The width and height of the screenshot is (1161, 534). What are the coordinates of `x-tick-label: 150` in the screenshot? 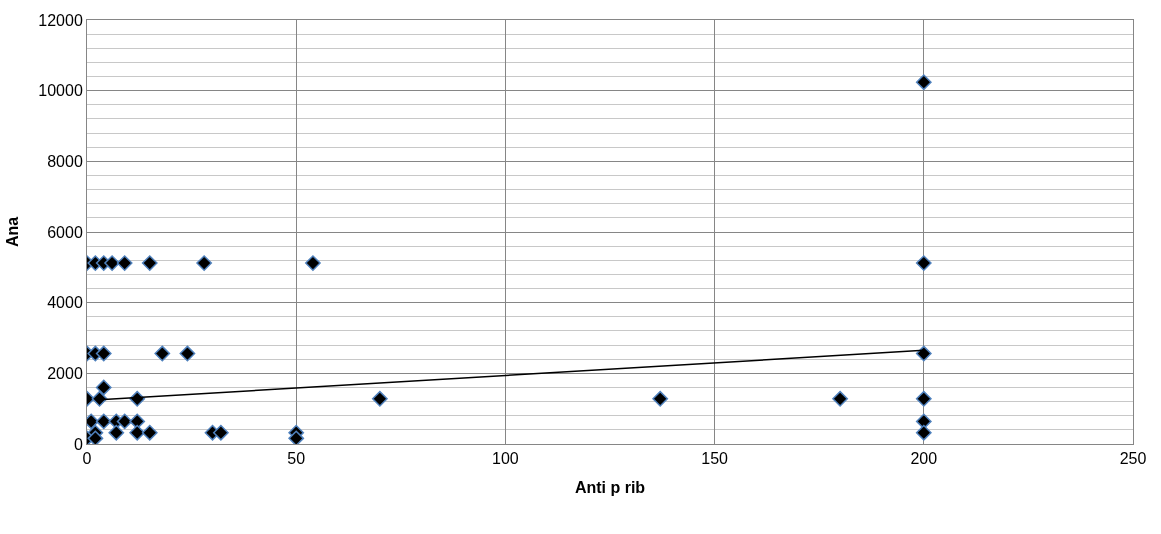 It's located at (715, 459).